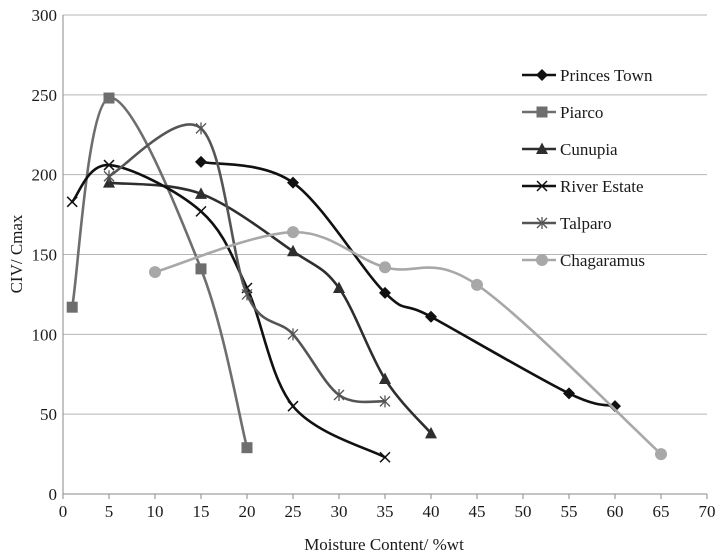 This screenshot has height=554, width=720. What do you see at coordinates (53, 494) in the screenshot?
I see `y-tick-label: 0` at bounding box center [53, 494].